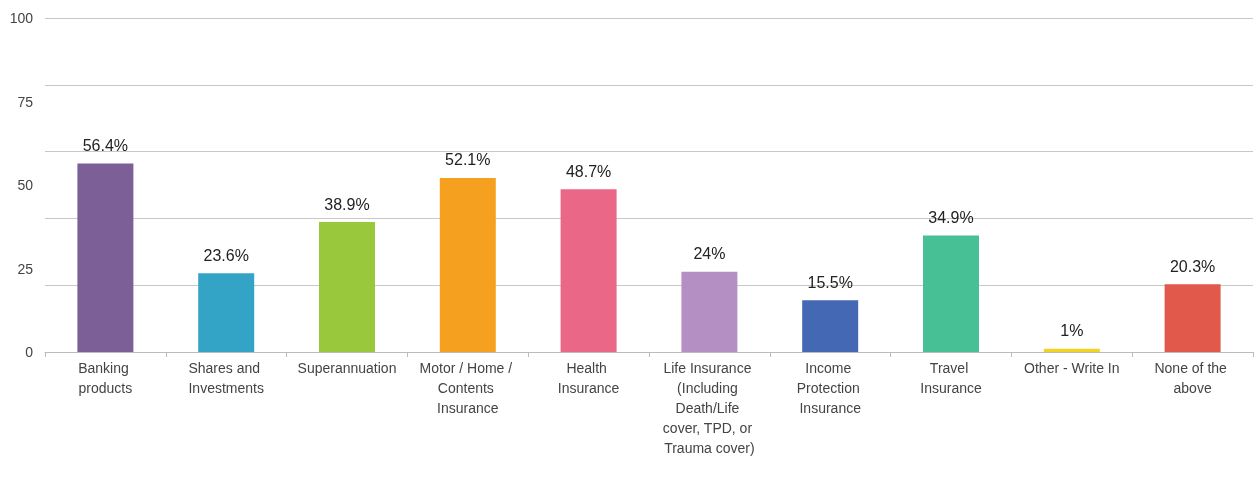 Image resolution: width=1258 pixels, height=494 pixels. I want to click on data-label: 15.5%, so click(830, 282).